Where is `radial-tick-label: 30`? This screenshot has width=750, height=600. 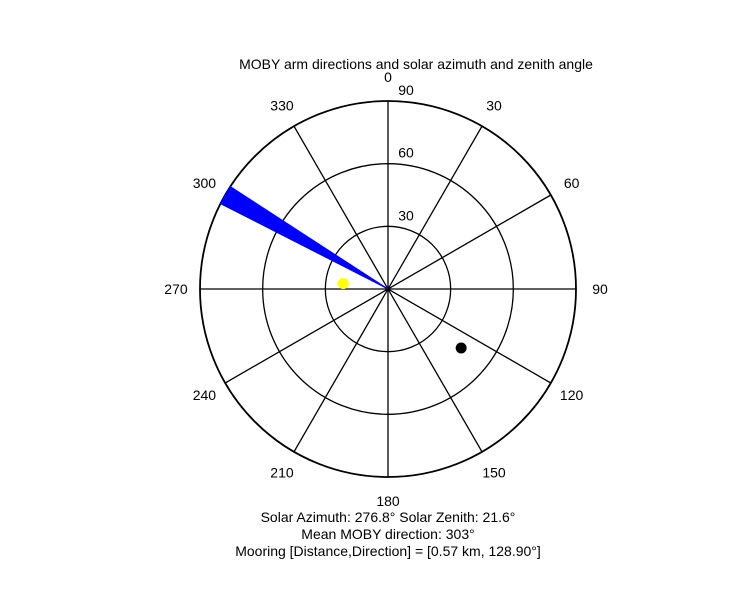 radial-tick-label: 30 is located at coordinates (406, 215).